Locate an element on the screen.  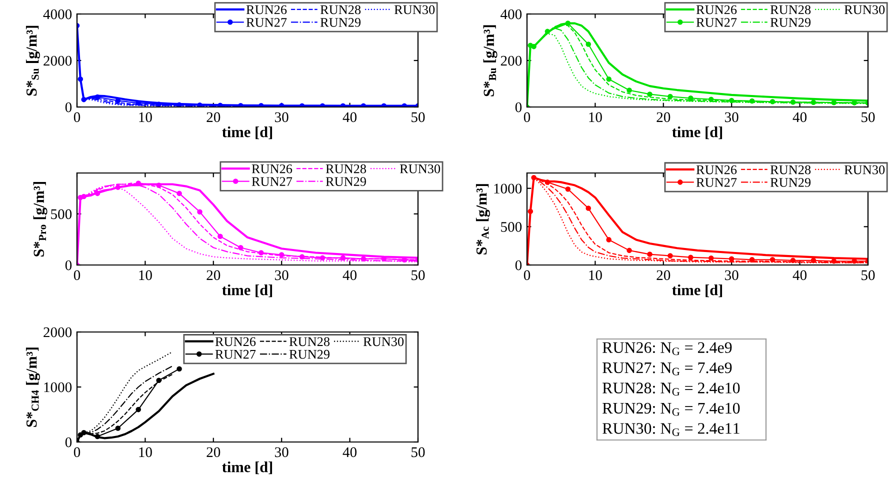
text: RUN26: N$_{G}$ = 2.4e9 is located at coordinates (667, 349).